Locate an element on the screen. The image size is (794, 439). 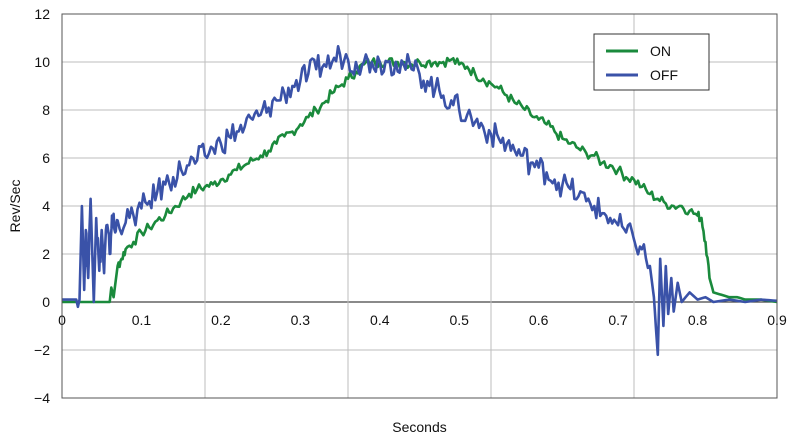
legend-label-on: ON is located at coordinates (660, 51).